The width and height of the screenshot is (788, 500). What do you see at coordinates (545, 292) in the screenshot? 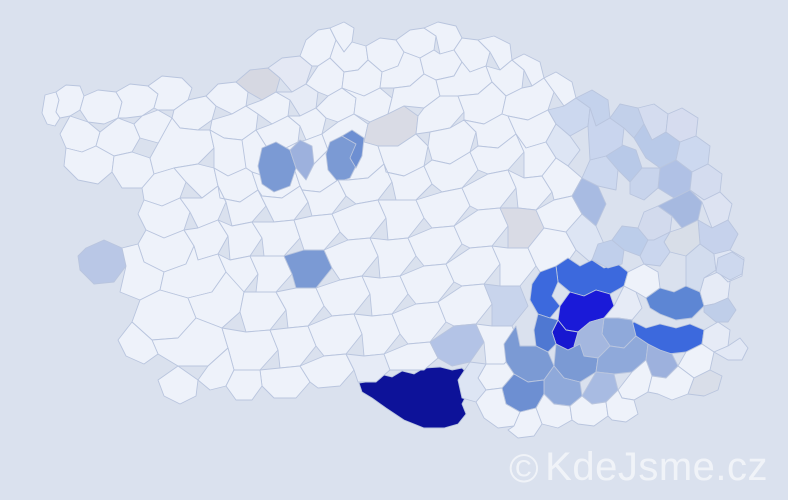
I see `district-highlight` at bounding box center [545, 292].